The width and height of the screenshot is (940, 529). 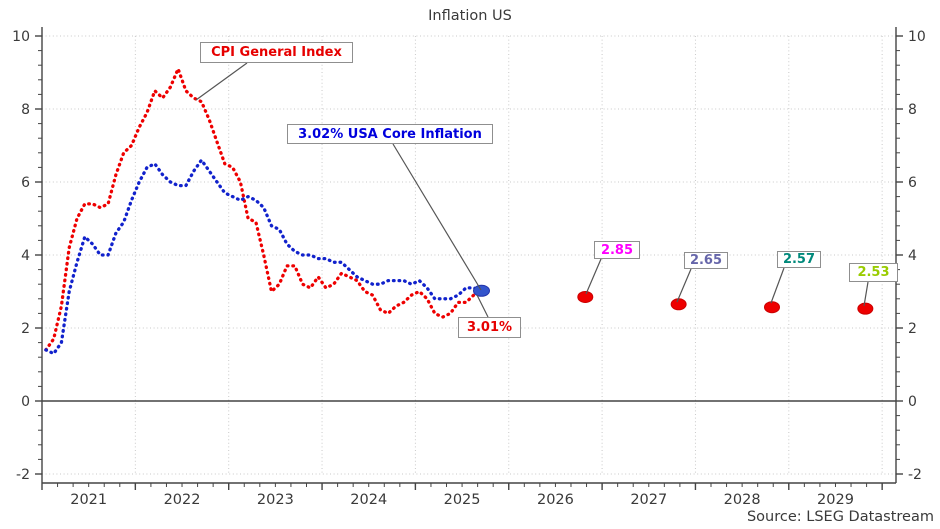 I want to click on source-credit: Source: LSEG Datastream, so click(x=840, y=517).